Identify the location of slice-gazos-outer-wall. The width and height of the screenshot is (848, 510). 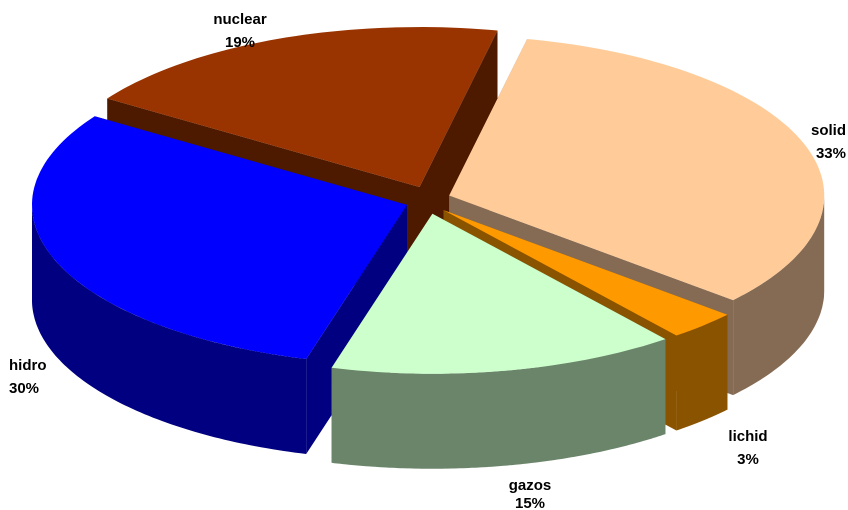
(498, 404).